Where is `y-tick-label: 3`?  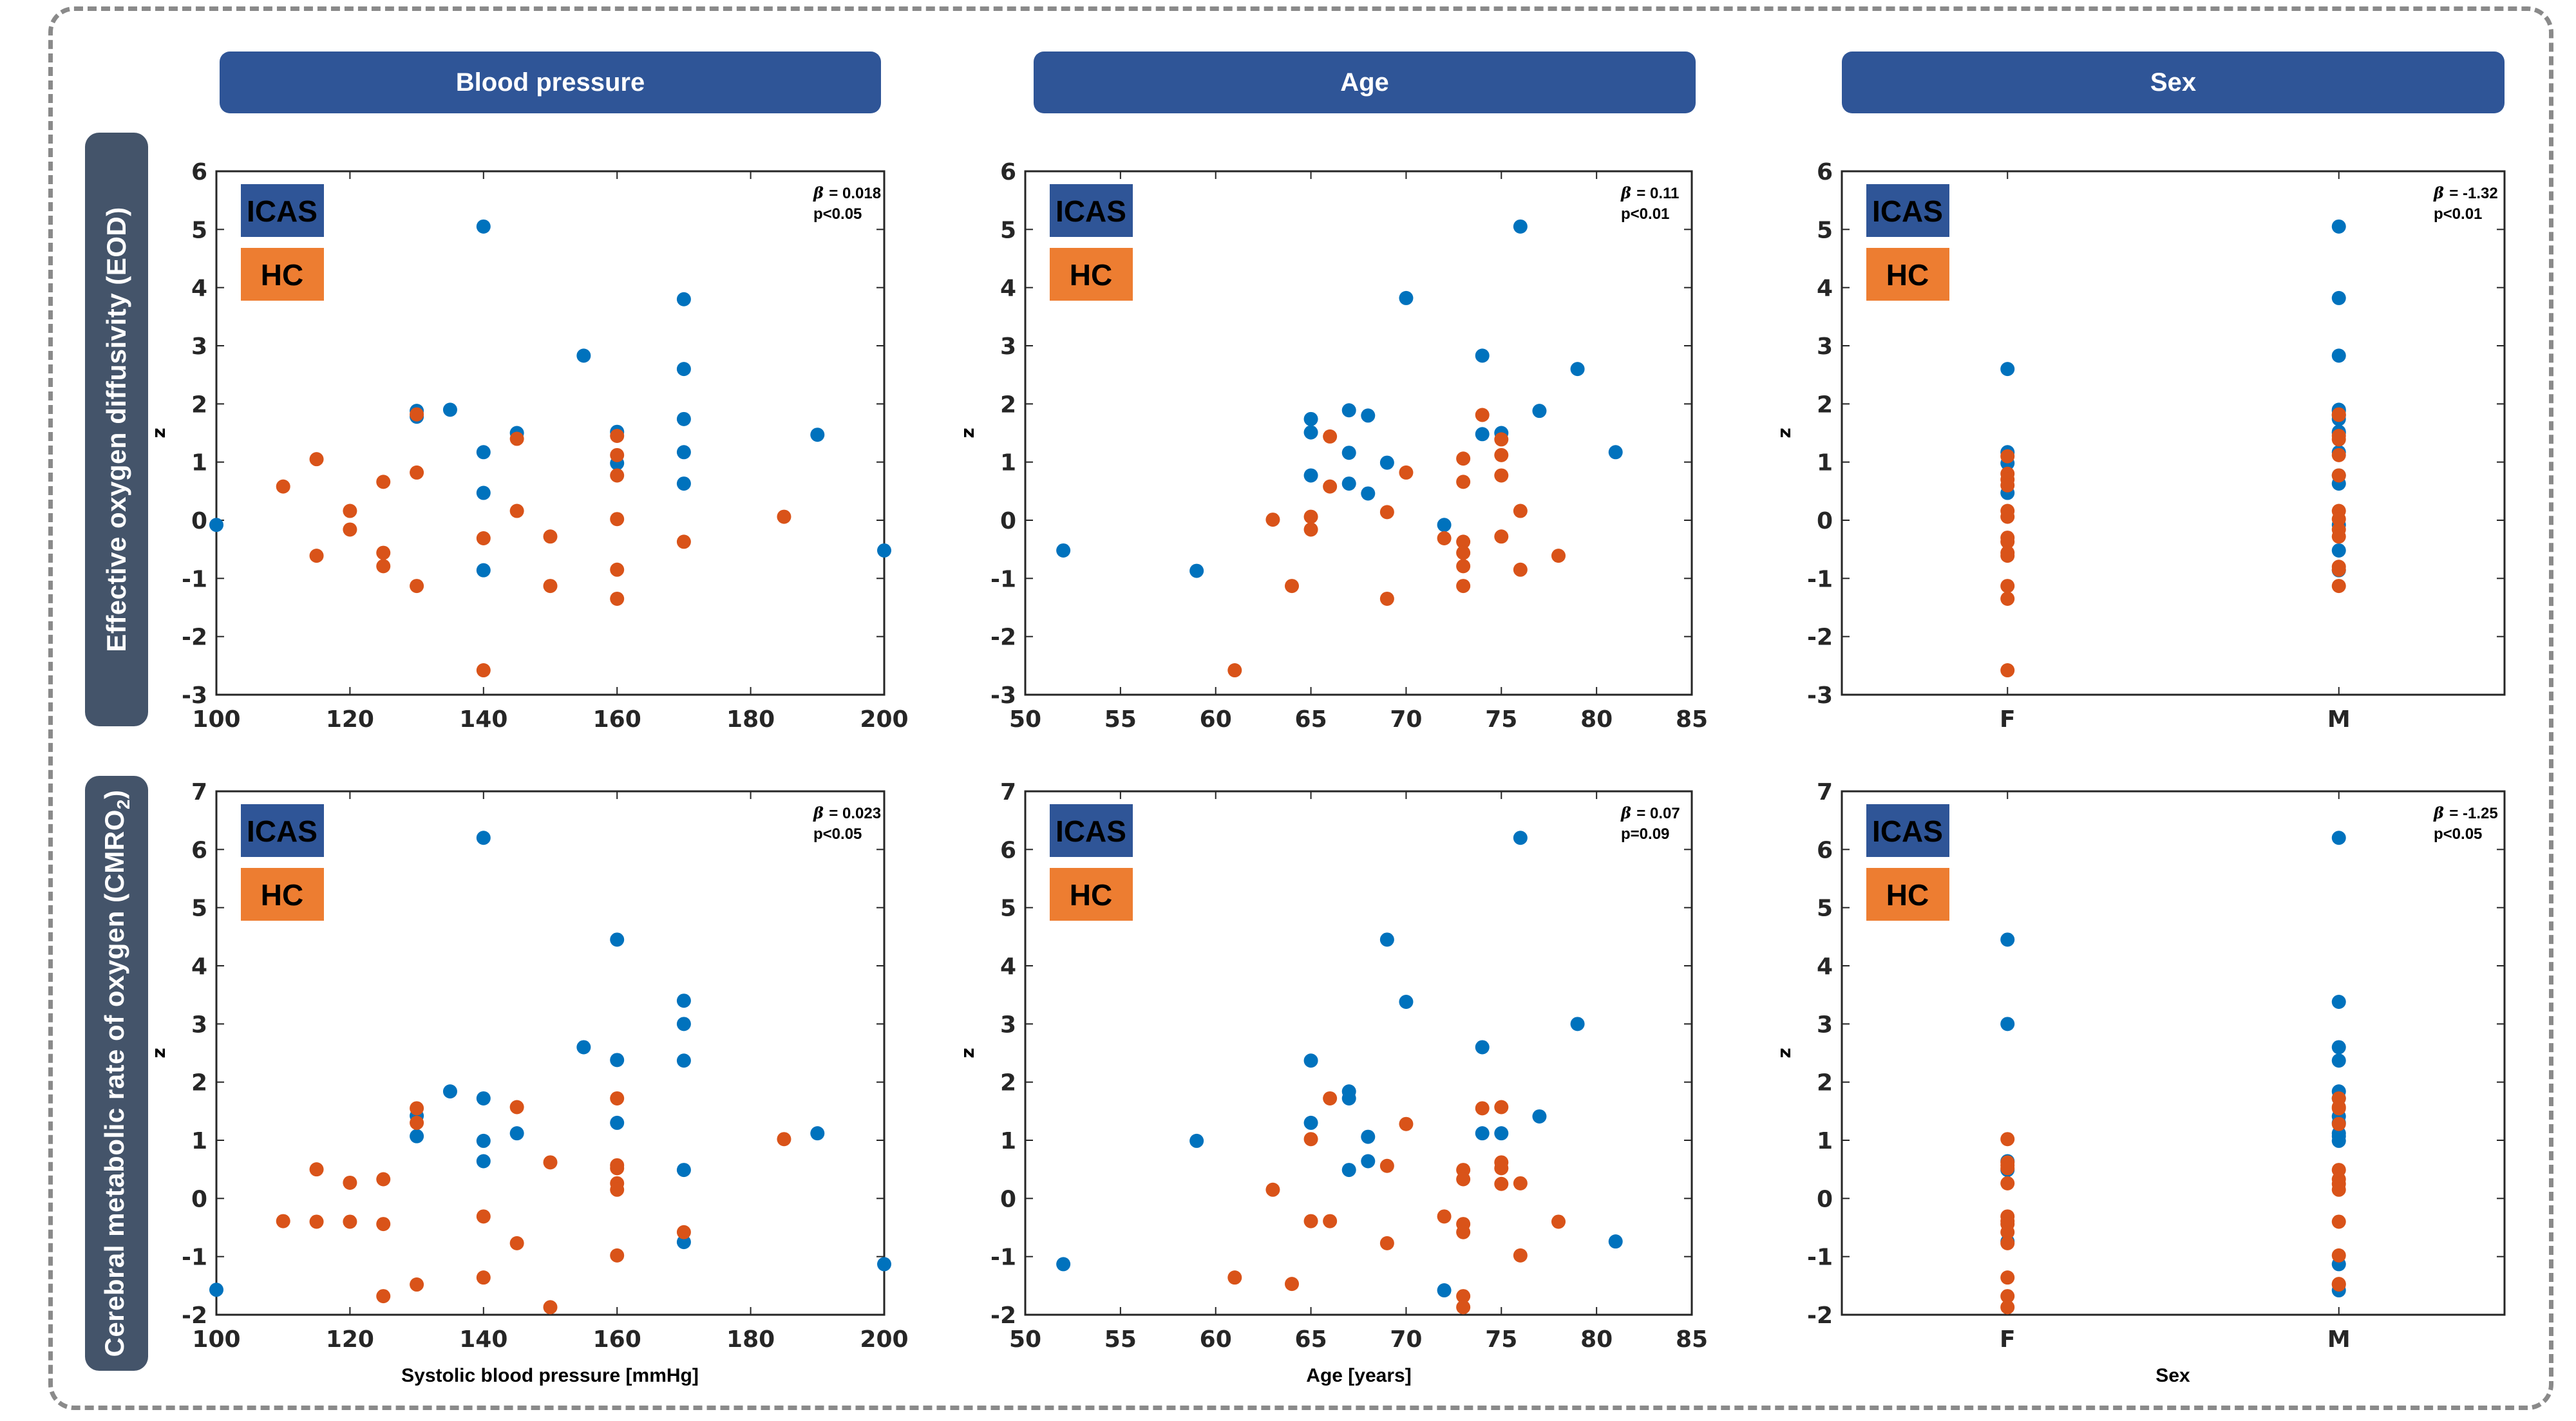 y-tick-label: 3 is located at coordinates (199, 1025).